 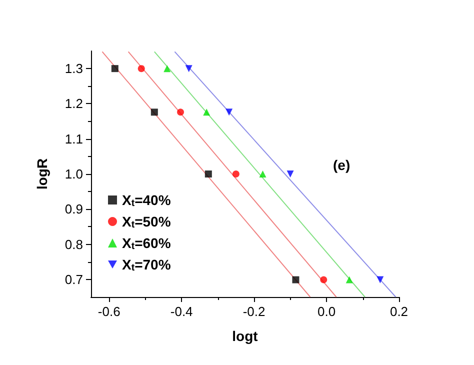 I want to click on y-axis-title: logR, so click(x=42, y=174).